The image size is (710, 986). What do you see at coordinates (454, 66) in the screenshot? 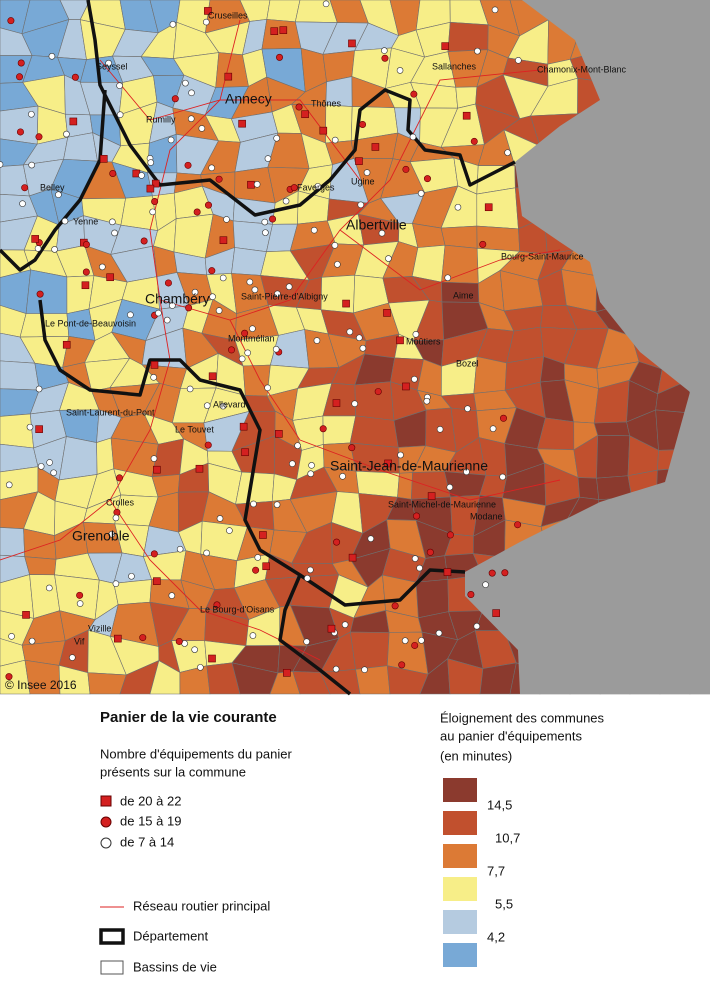
I see `place-label: Sallanches` at bounding box center [454, 66].